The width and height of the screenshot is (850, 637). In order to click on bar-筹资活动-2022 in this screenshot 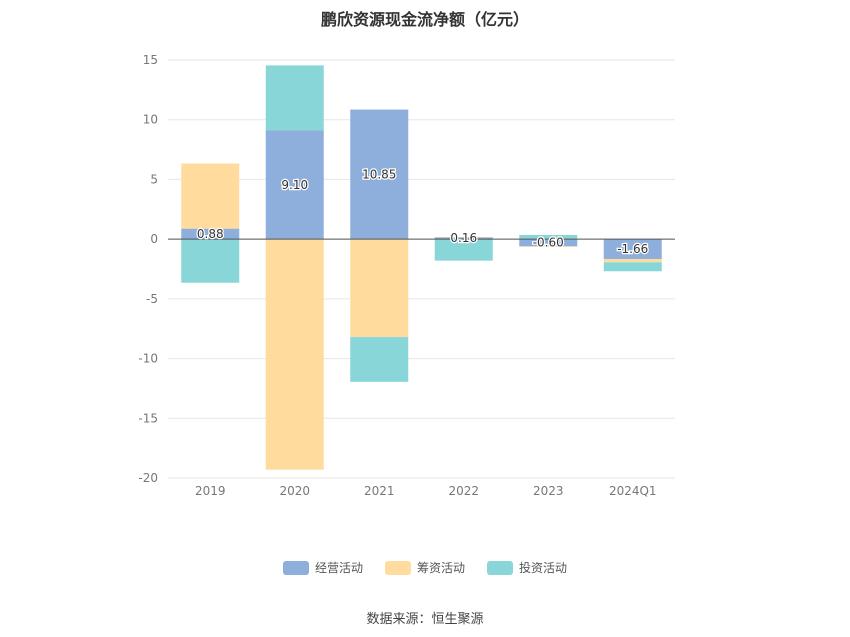, I will do `click(463, 237)`.